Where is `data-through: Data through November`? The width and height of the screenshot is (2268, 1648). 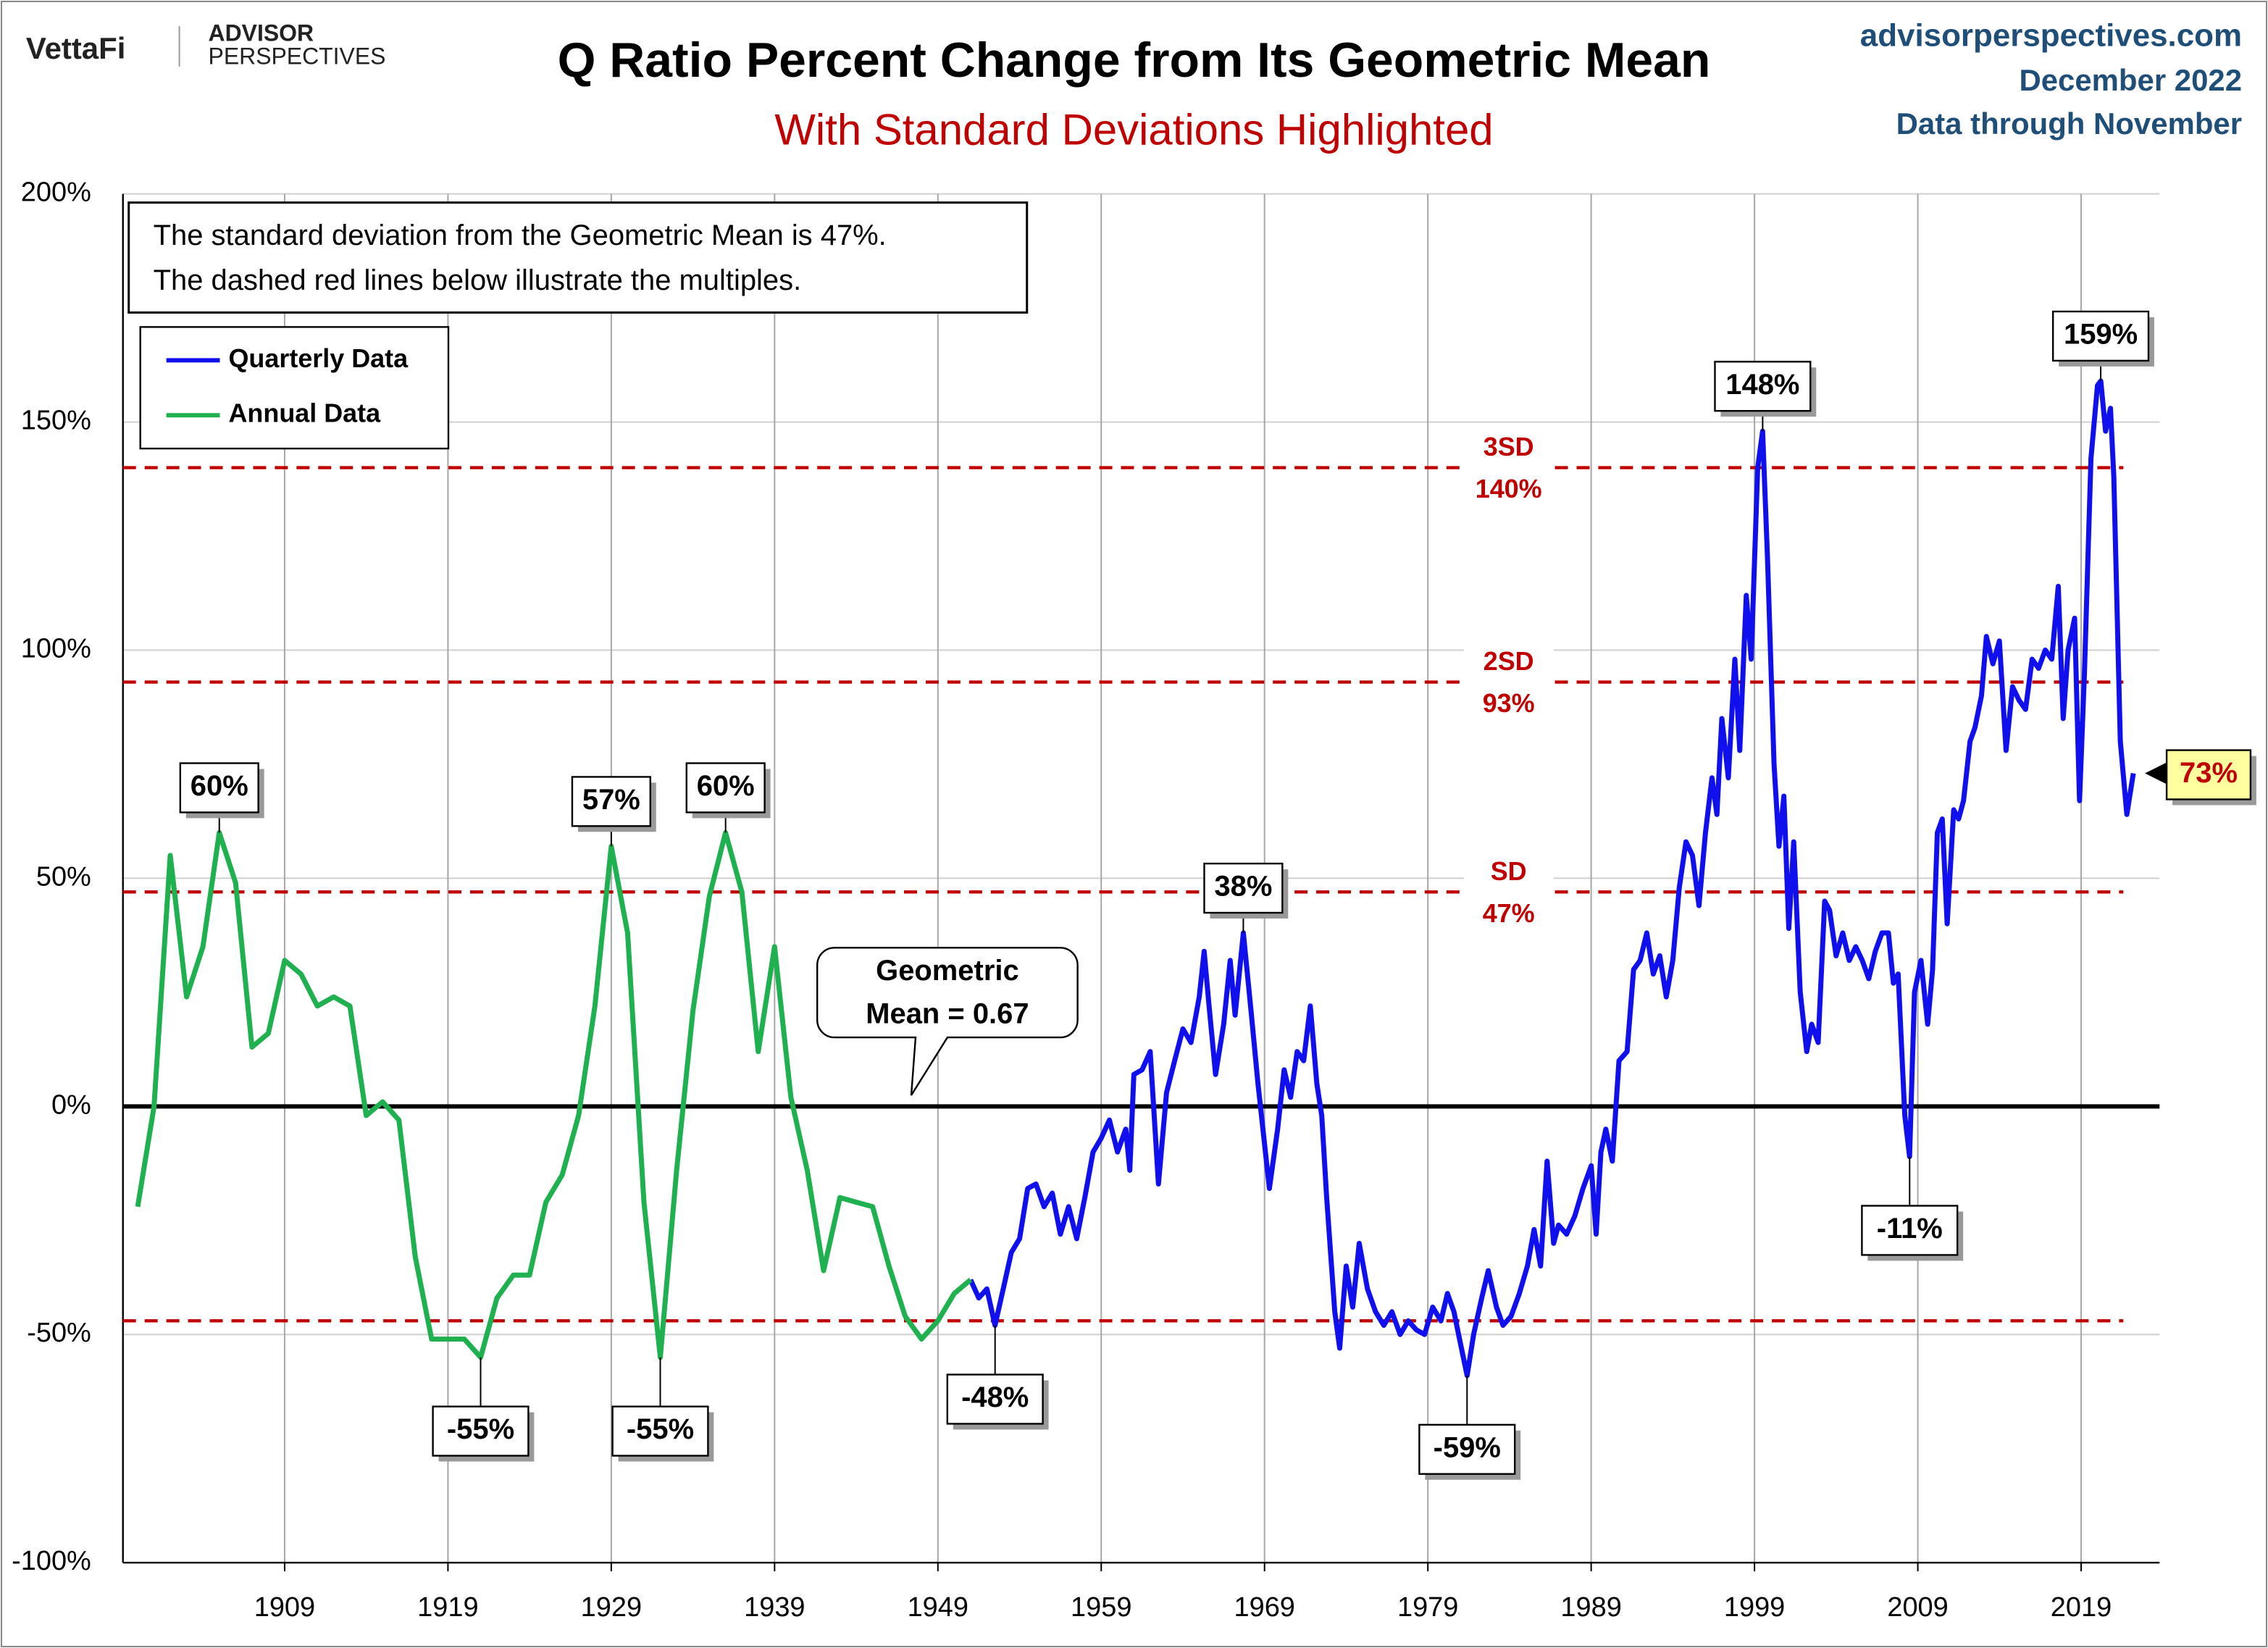
data-through: Data through November is located at coordinates (2069, 123).